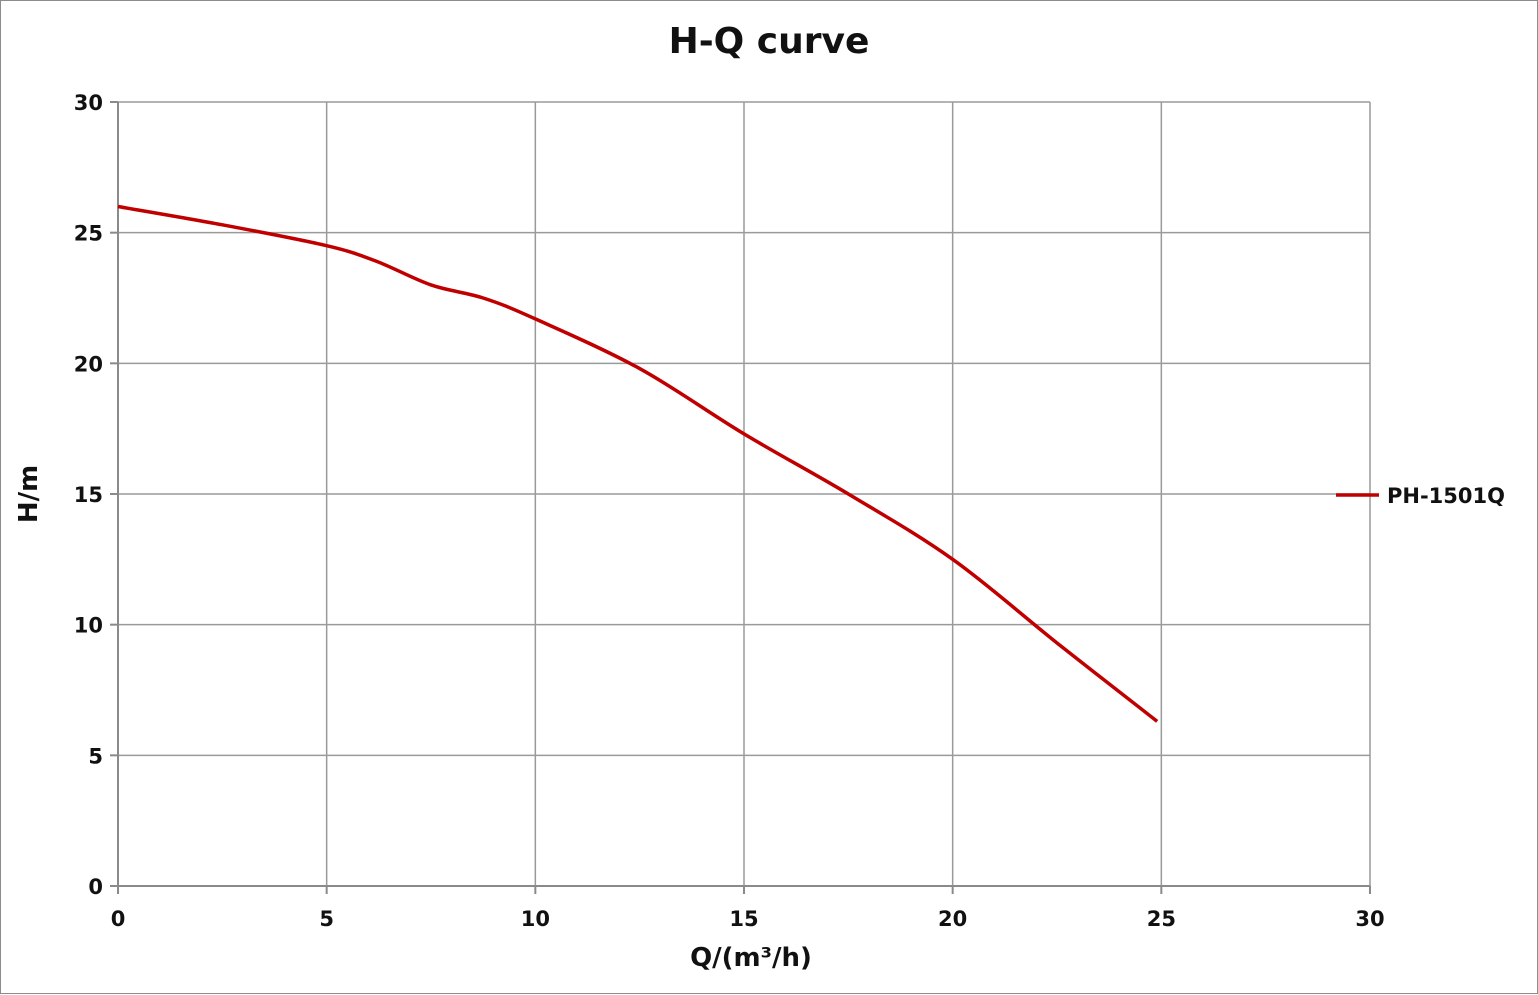 Image resolution: width=1538 pixels, height=995 pixels. What do you see at coordinates (118, 919) in the screenshot?
I see `x-tick-label: 0` at bounding box center [118, 919].